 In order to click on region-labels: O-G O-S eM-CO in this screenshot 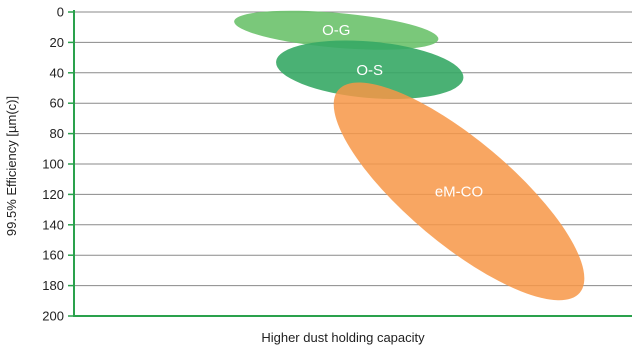, I will do `click(402, 111)`.